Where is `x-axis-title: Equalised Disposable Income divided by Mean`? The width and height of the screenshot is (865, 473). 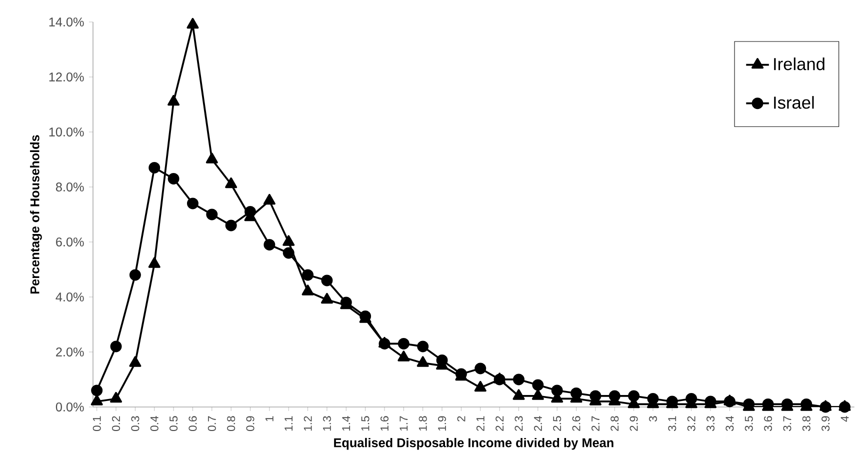 x-axis-title: Equalised Disposable Income divided by Mean is located at coordinates (474, 444).